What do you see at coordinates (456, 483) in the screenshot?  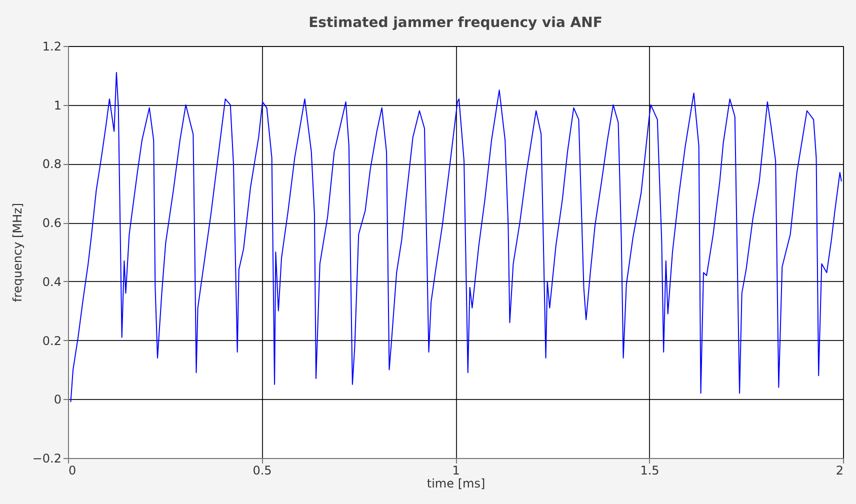 I see `x-axis-title: time [ms]` at bounding box center [456, 483].